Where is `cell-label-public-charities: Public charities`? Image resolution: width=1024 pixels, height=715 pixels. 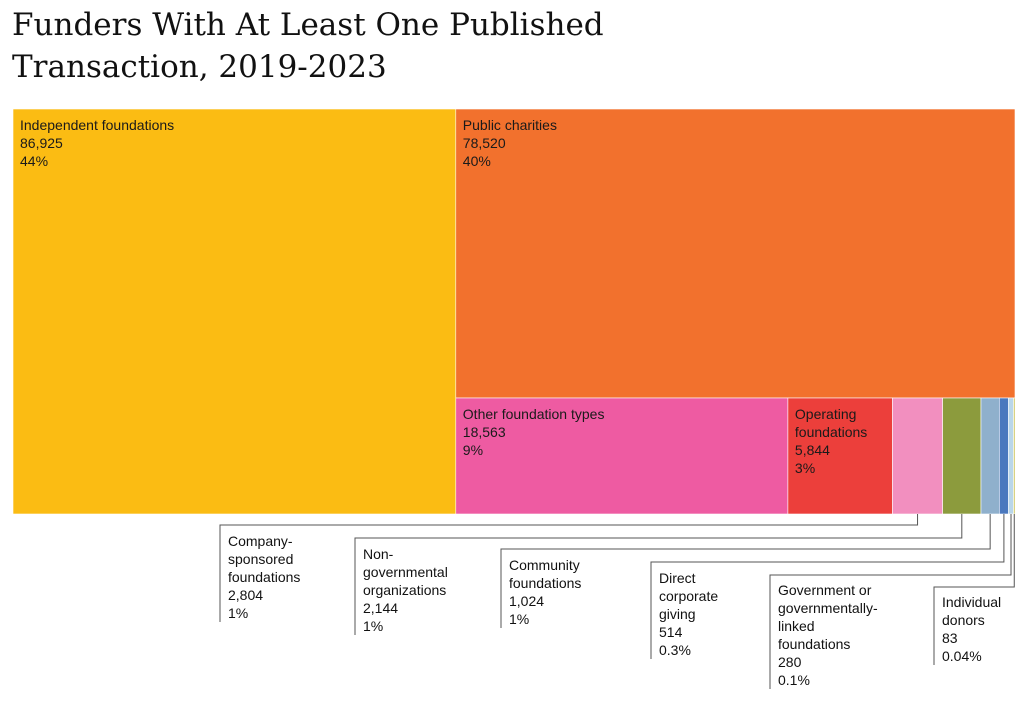 cell-label-public-charities: Public charities is located at coordinates (510, 125).